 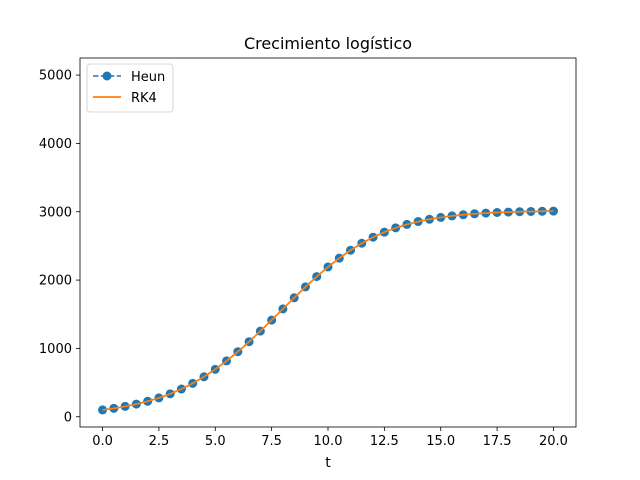 What do you see at coordinates (55, 144) in the screenshot?
I see `y-tick-label: 4000` at bounding box center [55, 144].